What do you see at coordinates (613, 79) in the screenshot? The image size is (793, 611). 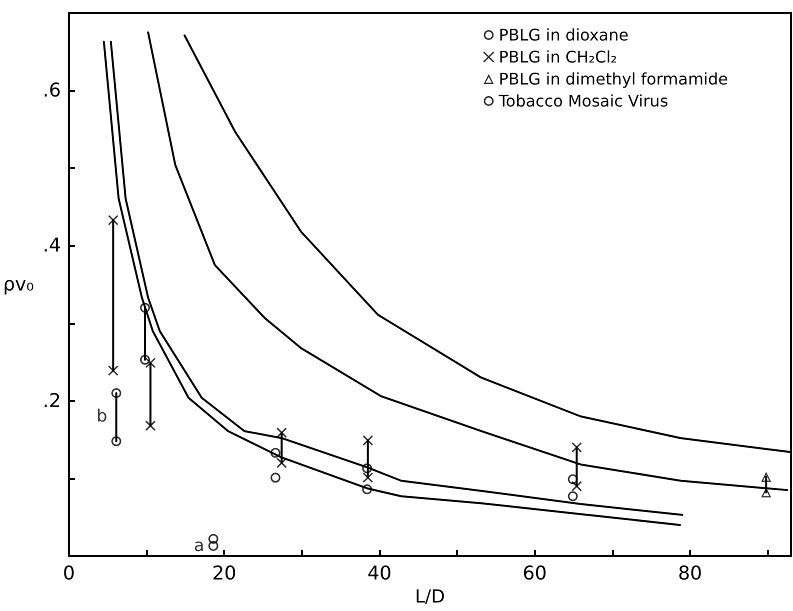 I see `legend-label: PBLG in dimethyl formamide` at bounding box center [613, 79].